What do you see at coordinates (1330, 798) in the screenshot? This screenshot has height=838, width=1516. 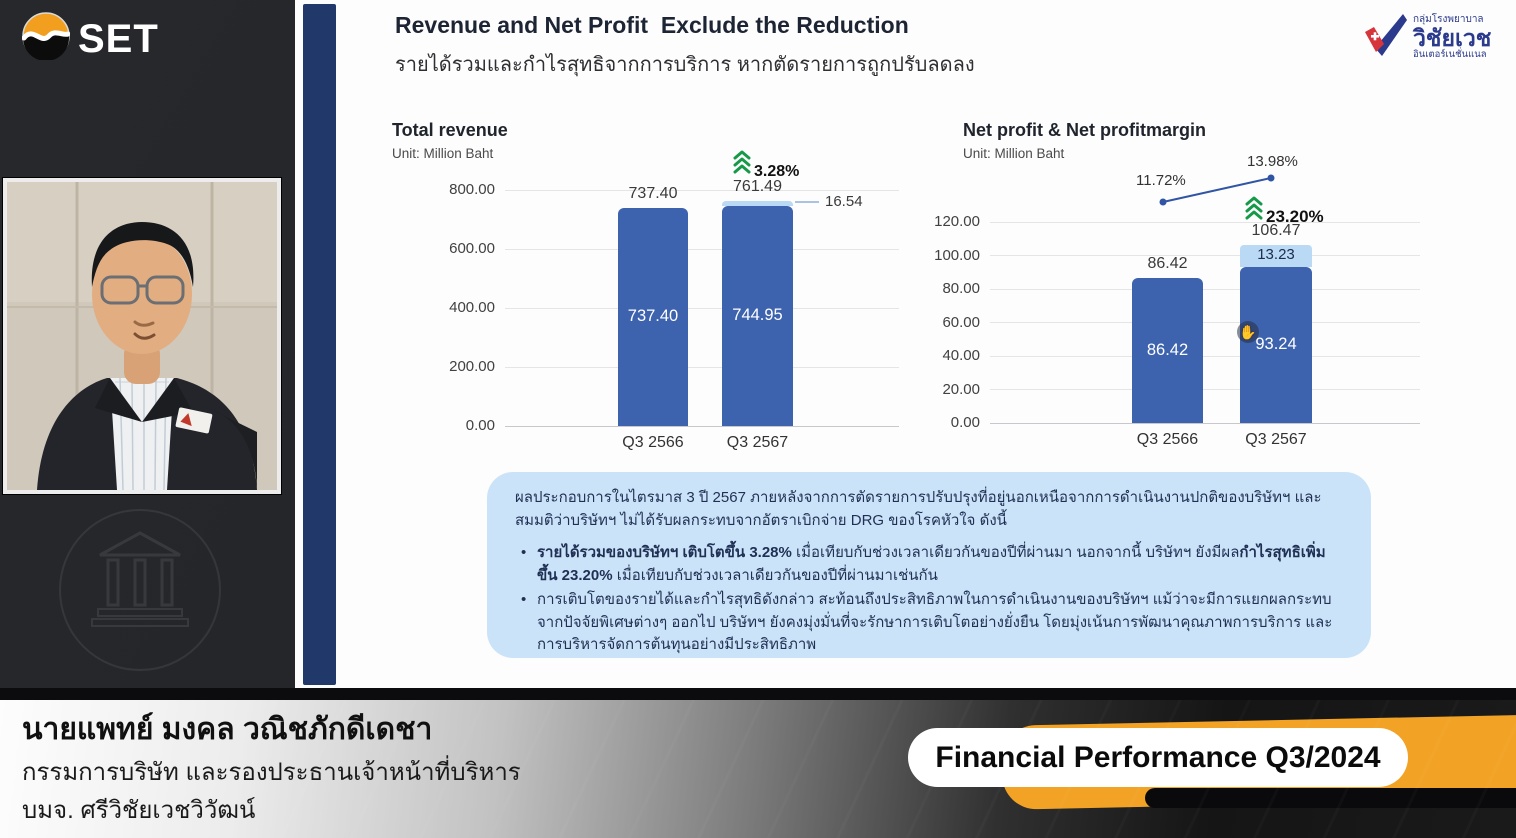 I see `banner-black-backplate` at bounding box center [1330, 798].